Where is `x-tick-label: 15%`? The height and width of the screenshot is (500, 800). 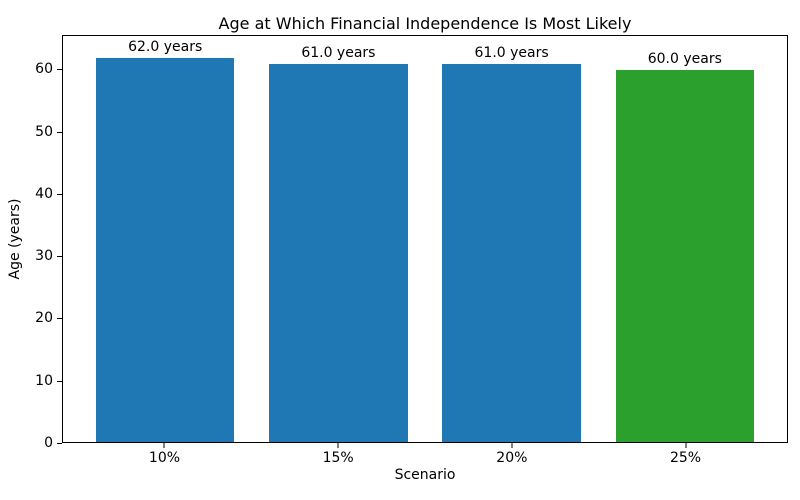 x-tick-label: 15% is located at coordinates (338, 458).